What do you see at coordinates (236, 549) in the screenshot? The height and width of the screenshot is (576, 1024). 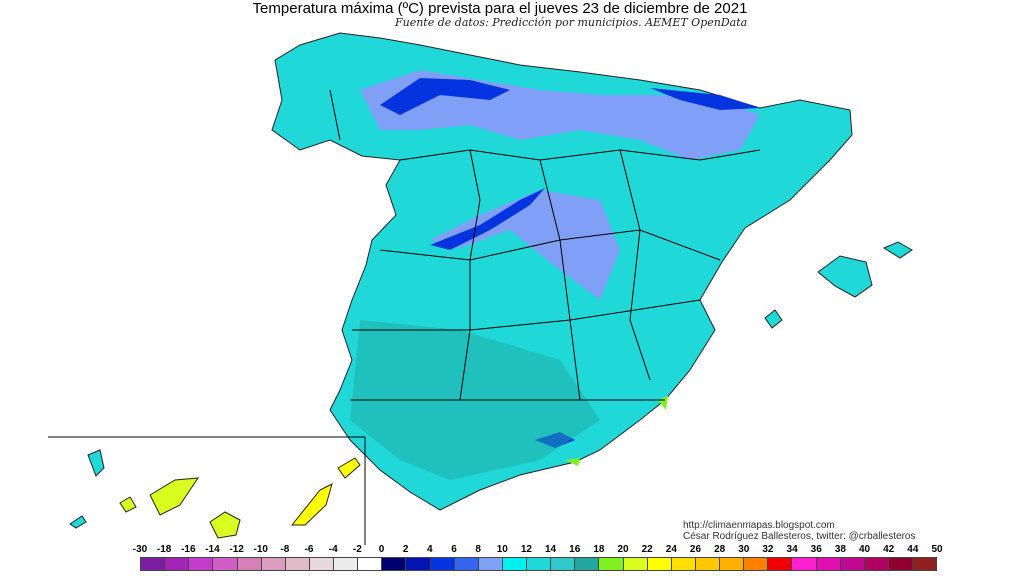 I see `legend-label: -12` at bounding box center [236, 549].